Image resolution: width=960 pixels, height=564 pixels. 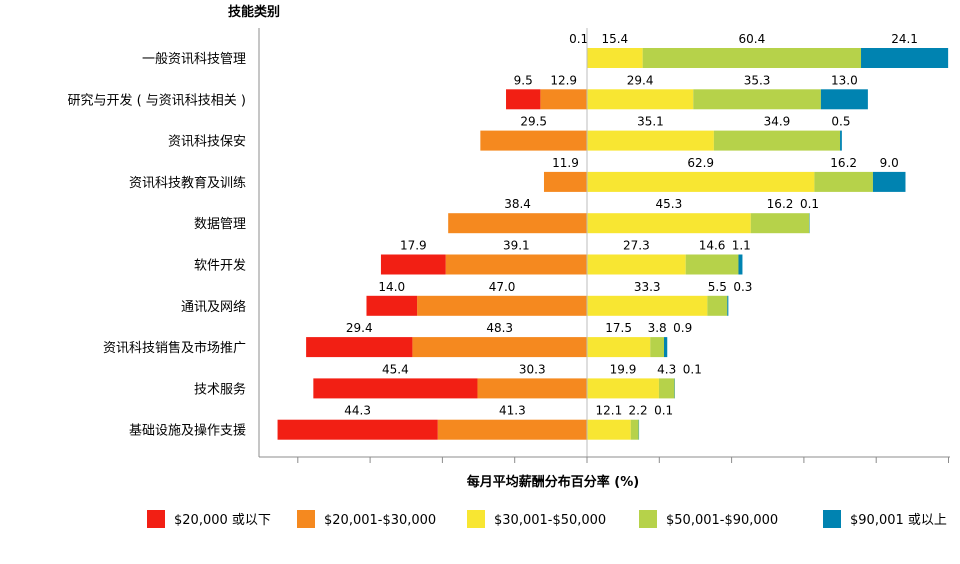 I want to click on value-label: 14.0, so click(x=391, y=287).